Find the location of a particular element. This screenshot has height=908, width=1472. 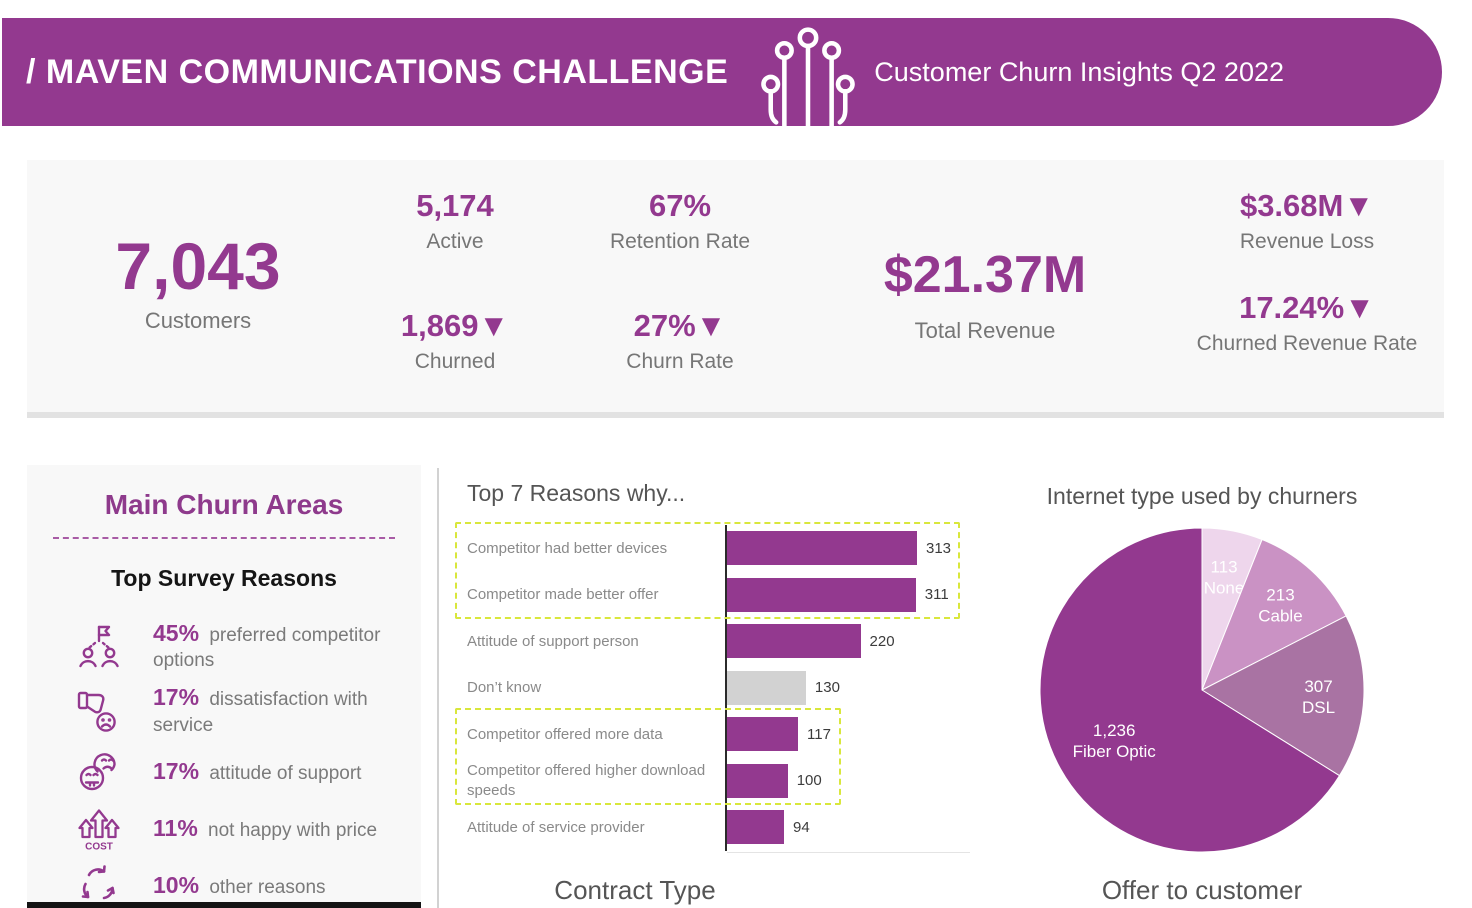

kpi-active: 5,174 Active is located at coordinates (455, 221).